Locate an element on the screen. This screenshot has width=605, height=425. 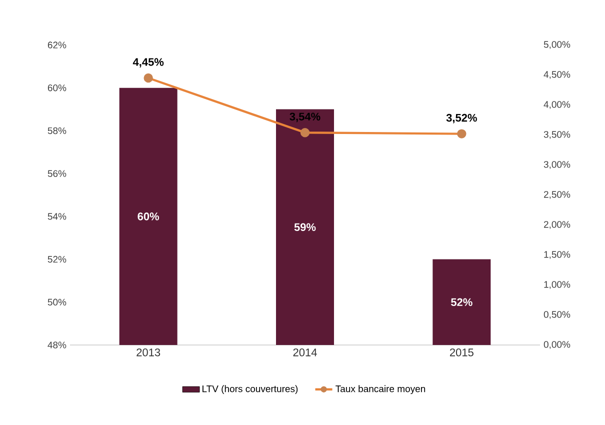
x-tick-label: 2013 is located at coordinates (148, 352).